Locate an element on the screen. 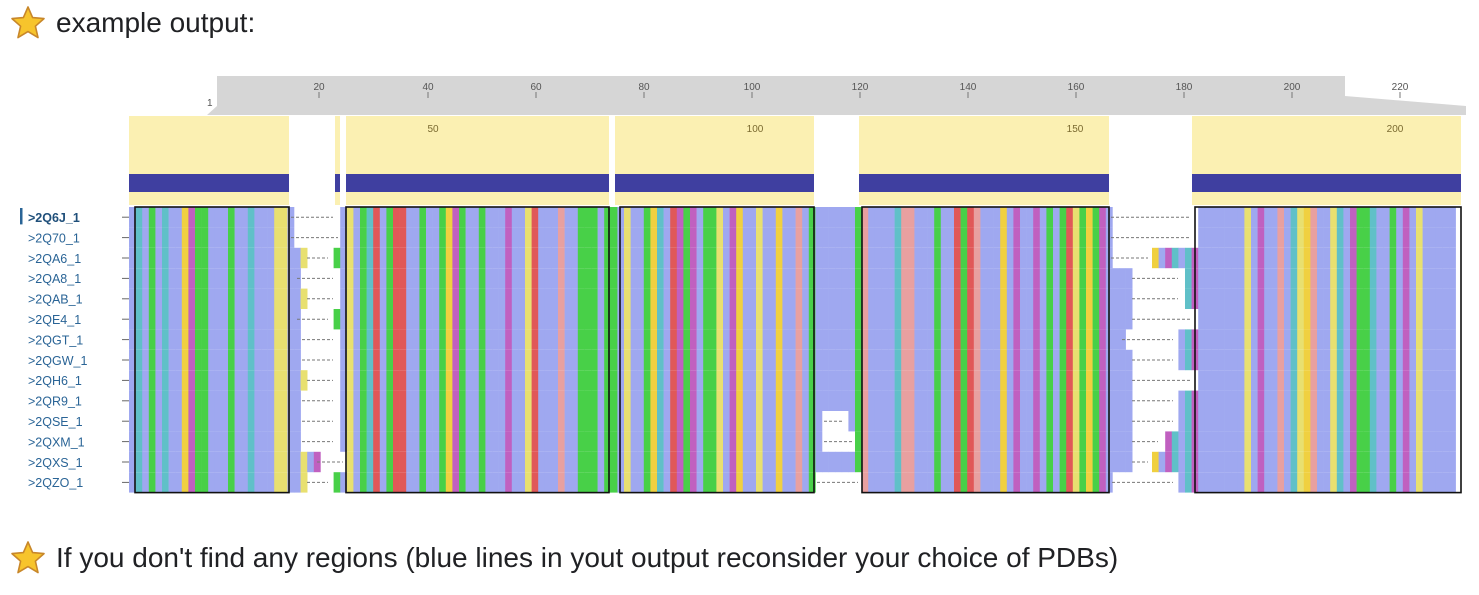 Image resolution: width=1479 pixels, height=595 pixels. sequence-label: >2QXS_1 is located at coordinates (55, 463).